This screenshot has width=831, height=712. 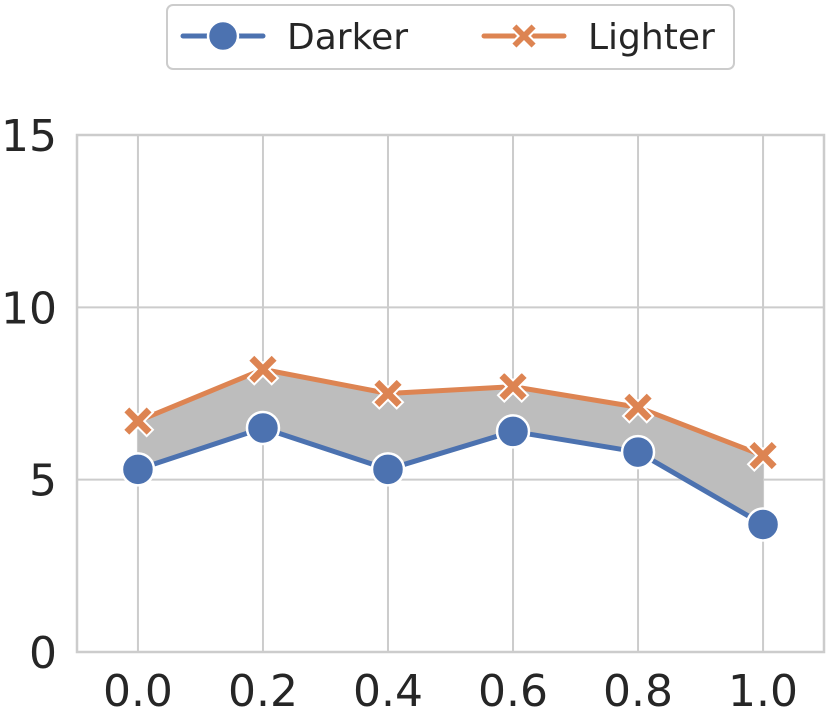 I want to click on x-tick-label: 0.8, so click(x=638, y=689).